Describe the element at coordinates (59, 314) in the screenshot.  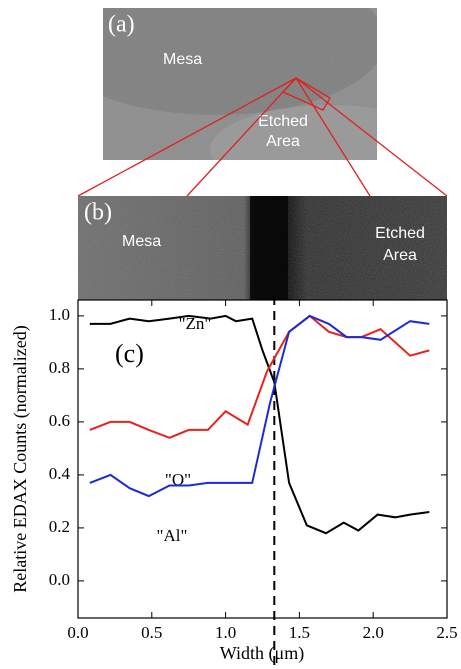
I see `y-tick-label: 1.0` at that location.